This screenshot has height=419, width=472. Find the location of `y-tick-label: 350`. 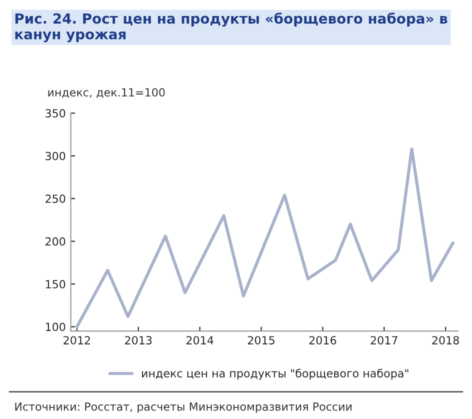

y-tick-label: 350 is located at coordinates (56, 113).